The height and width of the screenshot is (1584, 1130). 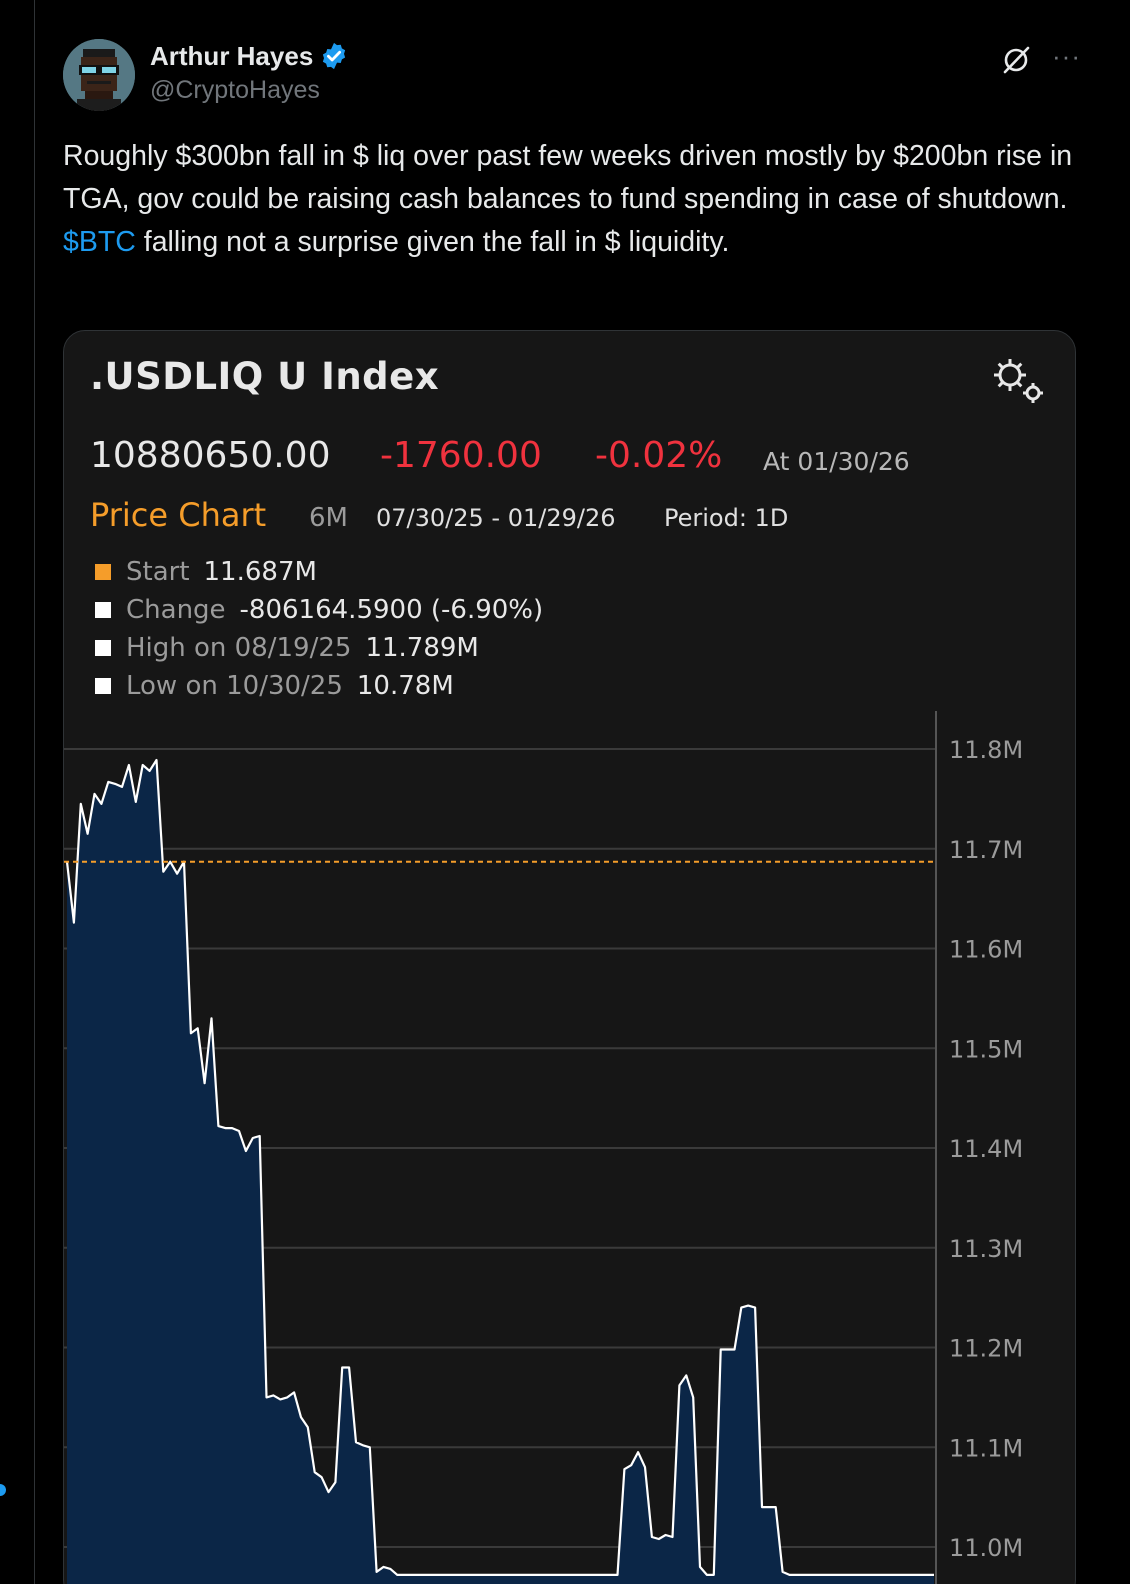 I want to click on legend-label: Start, so click(x=158, y=572).